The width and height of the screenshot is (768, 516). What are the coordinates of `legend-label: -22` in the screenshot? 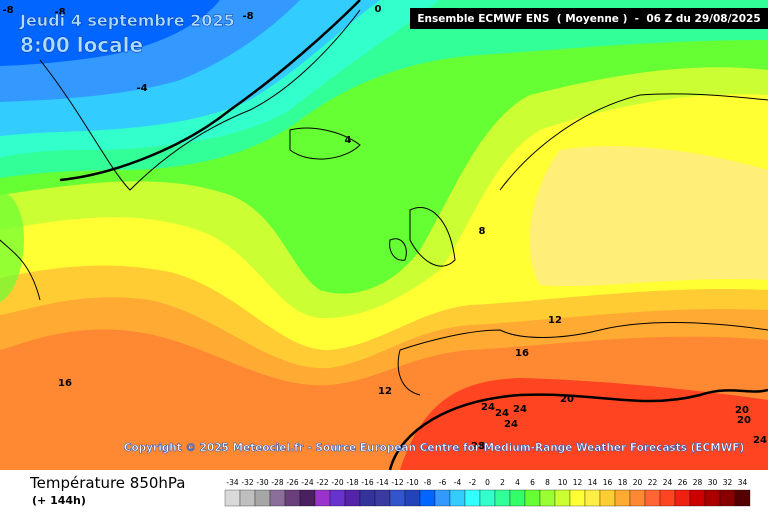 It's located at (322, 482).